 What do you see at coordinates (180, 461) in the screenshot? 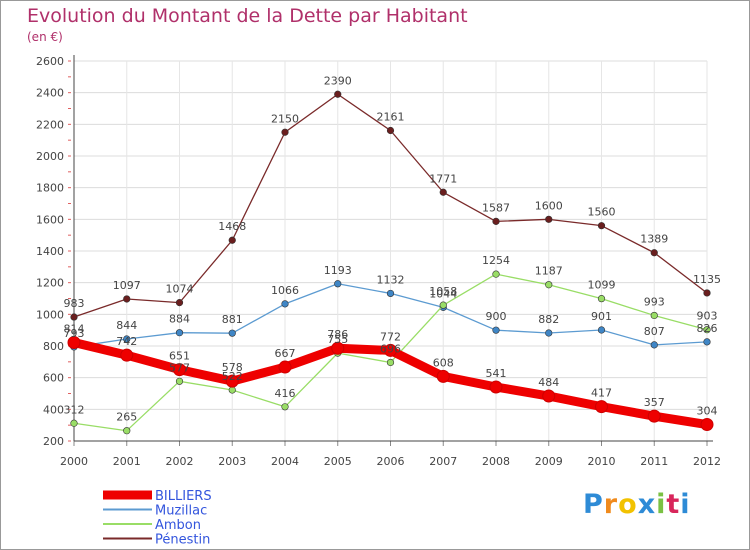
I see `x-tick-label: 2002` at bounding box center [180, 461].